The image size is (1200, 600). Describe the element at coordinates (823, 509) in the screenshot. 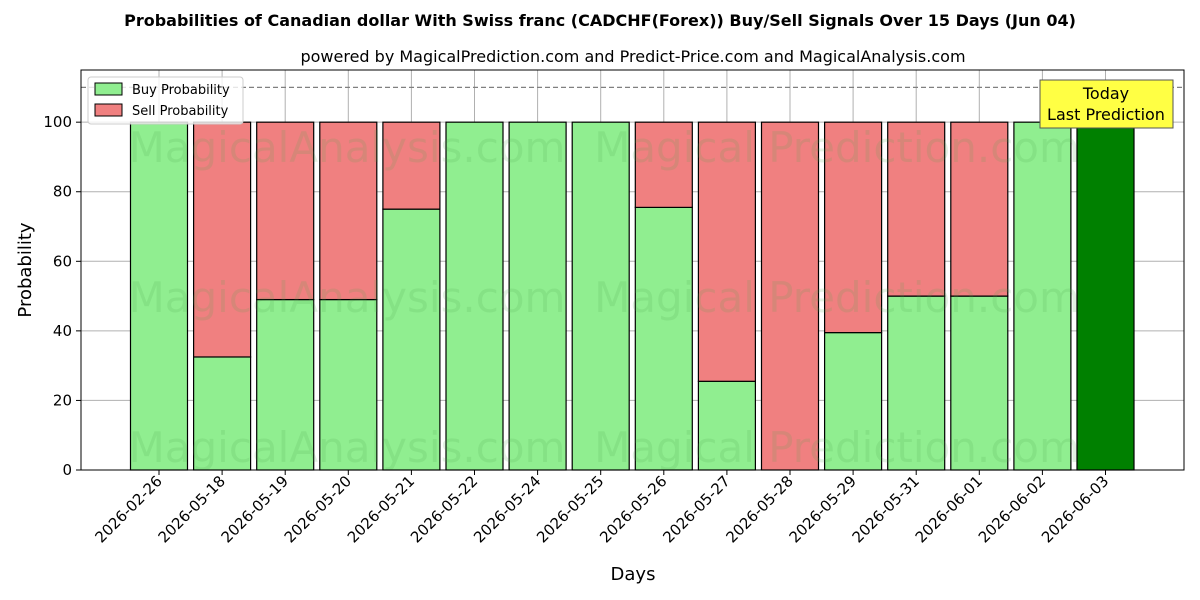

I see `x-tick-label: 2026-05-29` at that location.